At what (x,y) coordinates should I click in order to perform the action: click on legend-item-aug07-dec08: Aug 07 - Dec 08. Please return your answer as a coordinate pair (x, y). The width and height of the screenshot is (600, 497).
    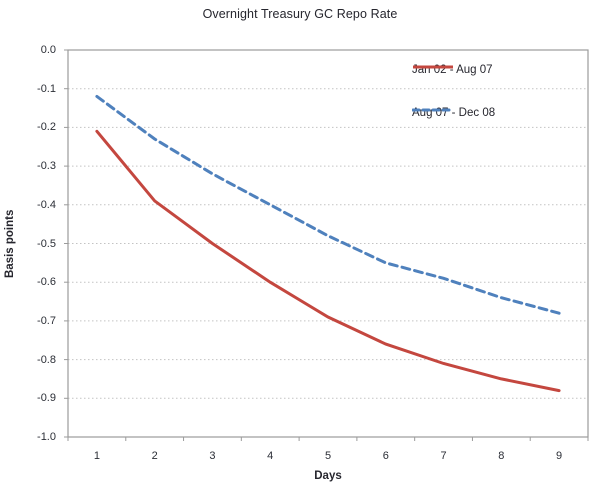
    Looking at the image, I should click on (453, 113).